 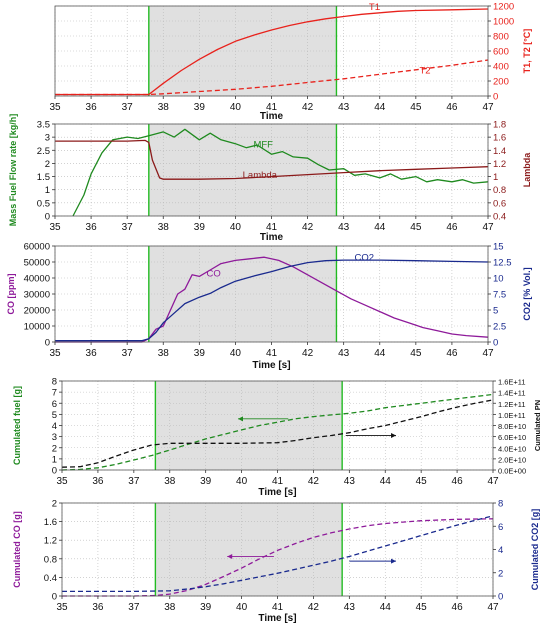 I want to click on shaded-region, so click(x=242, y=294).